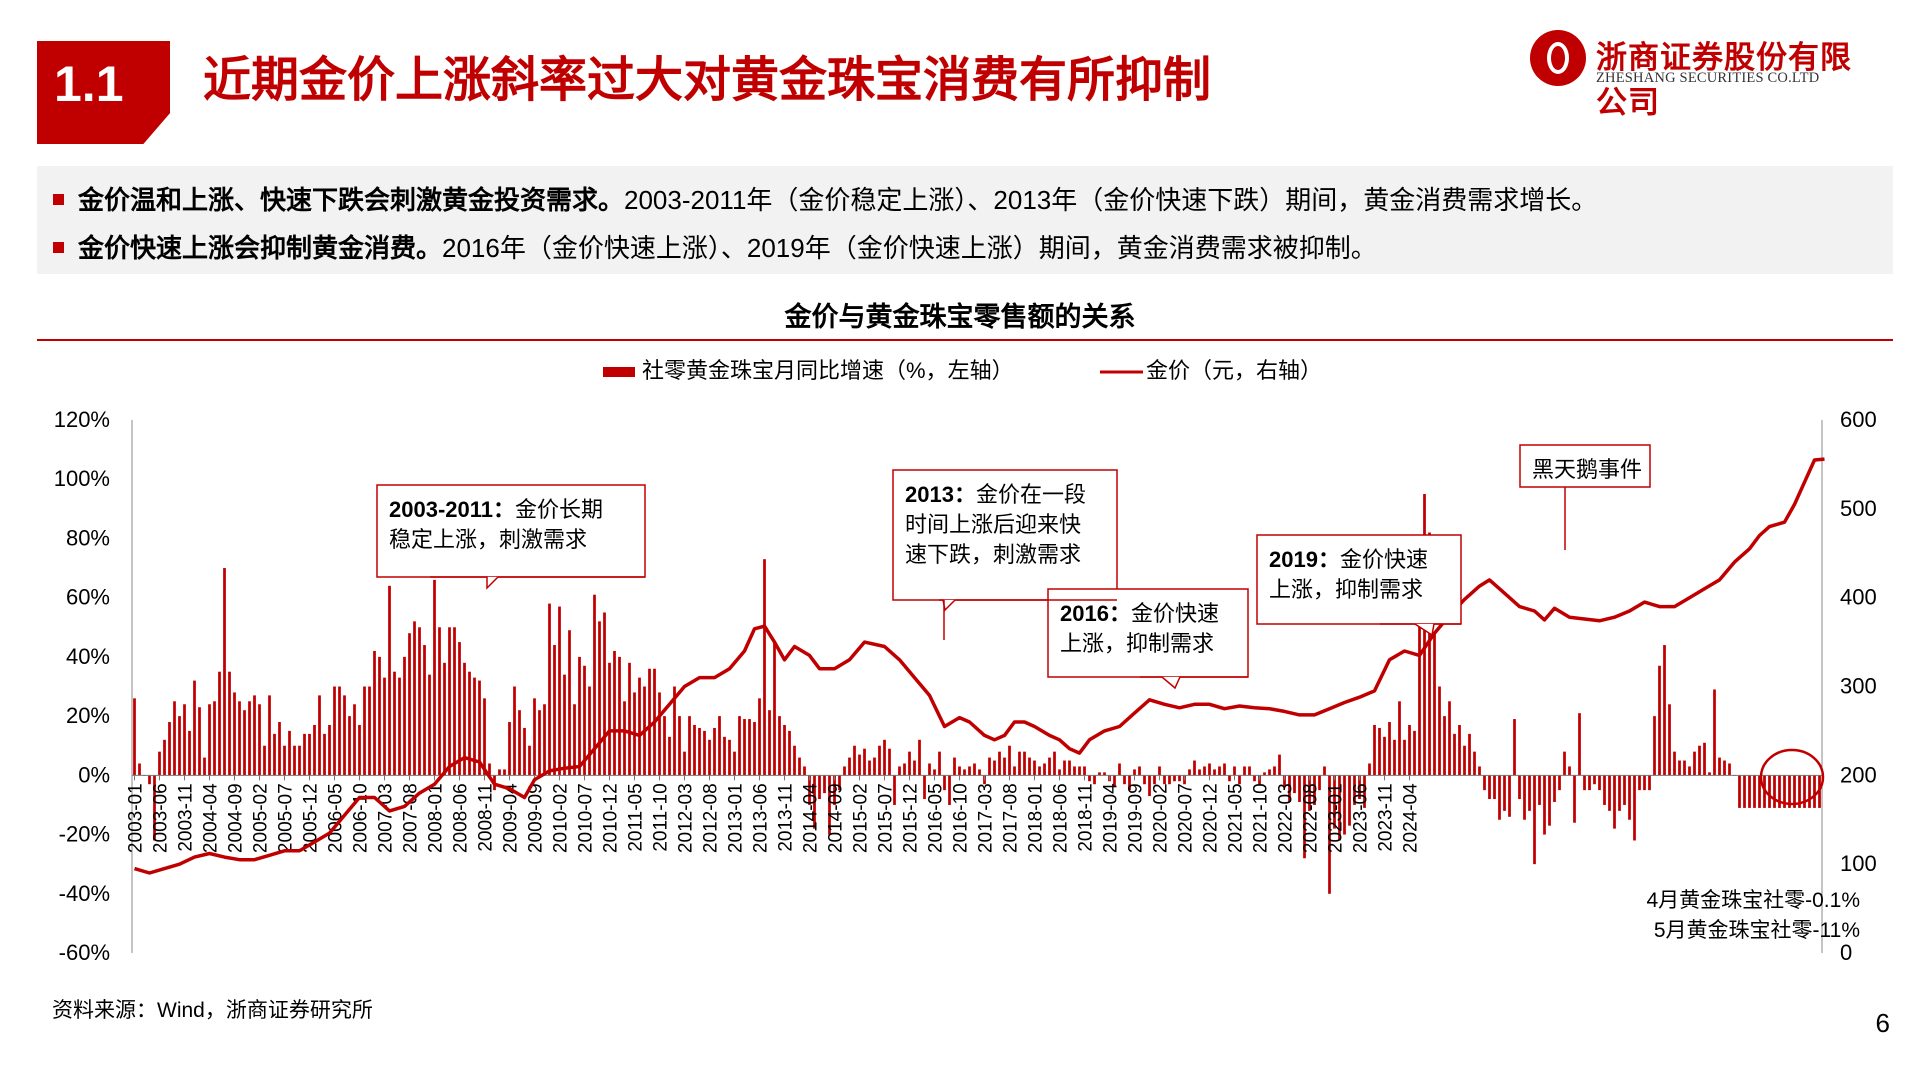 Image resolution: width=1920 pixels, height=1080 pixels. I want to click on section-number: 1.1, so click(89, 84).